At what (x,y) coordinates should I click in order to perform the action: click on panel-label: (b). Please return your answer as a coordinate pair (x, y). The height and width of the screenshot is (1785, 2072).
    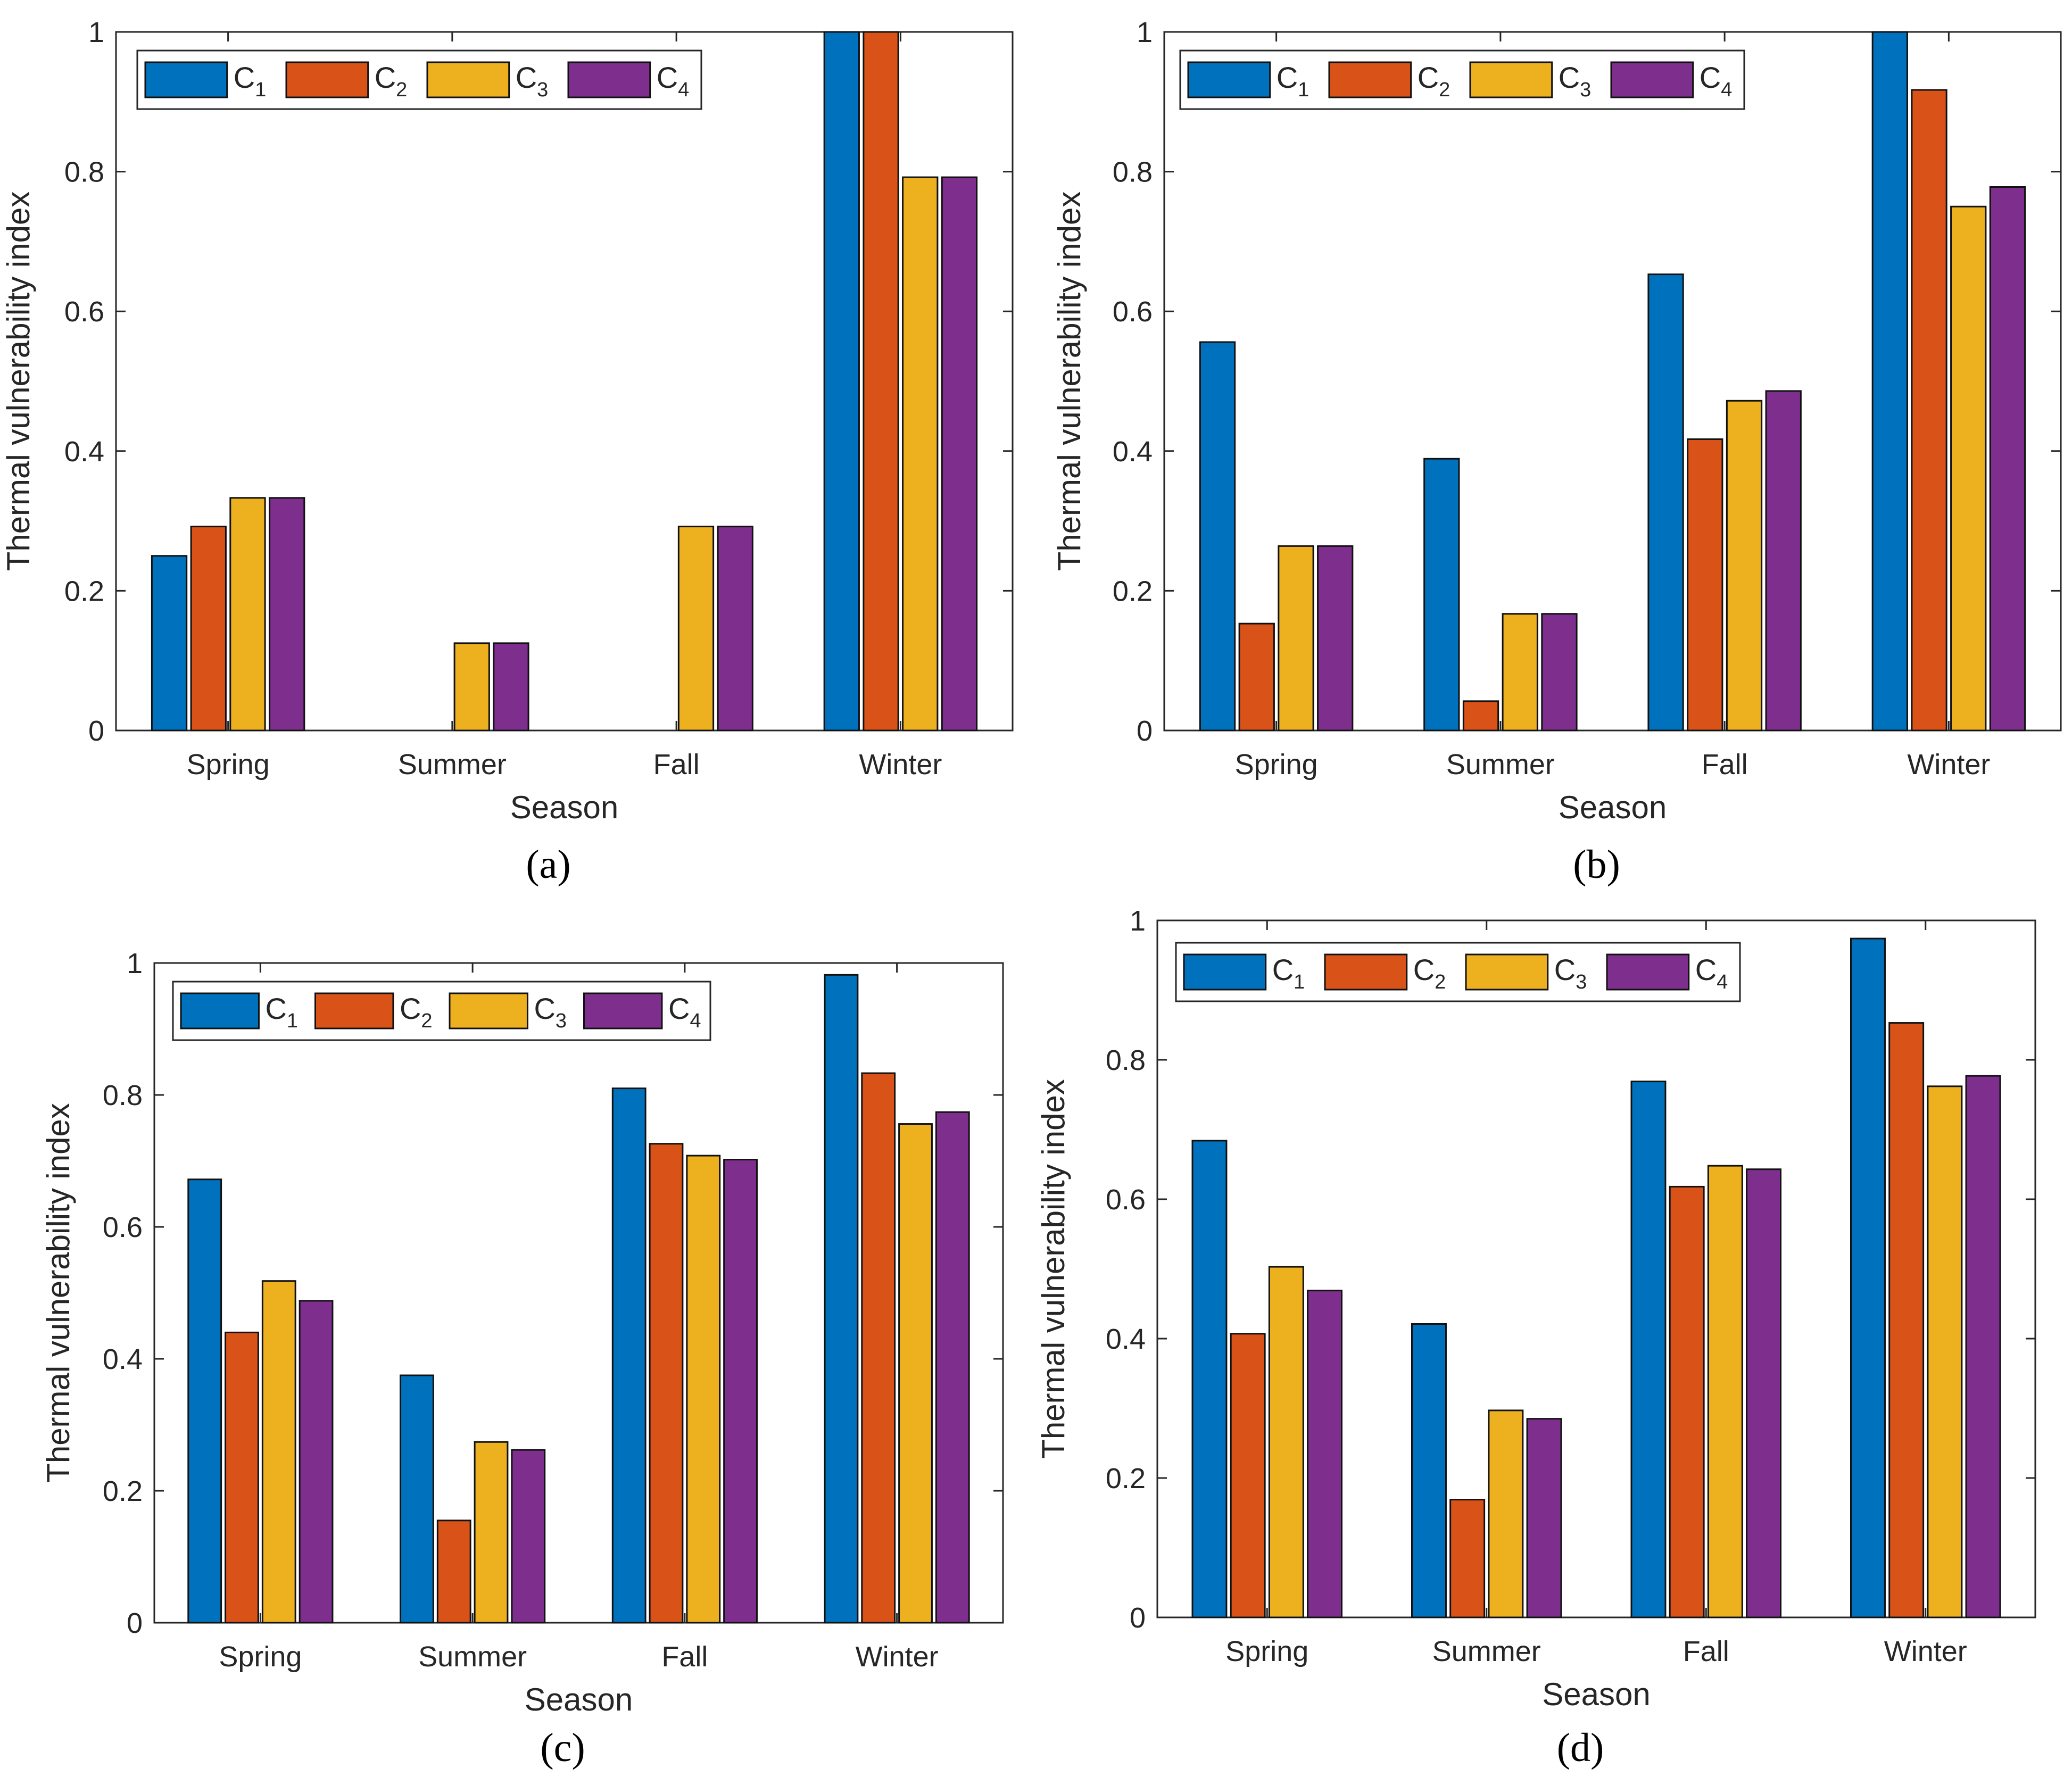
    Looking at the image, I should click on (1597, 864).